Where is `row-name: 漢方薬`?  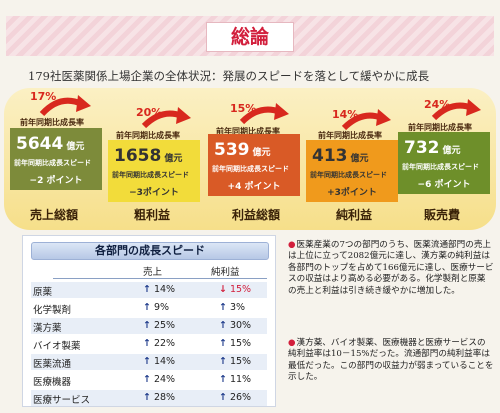
row-name: 漢方薬 is located at coordinates (47, 328).